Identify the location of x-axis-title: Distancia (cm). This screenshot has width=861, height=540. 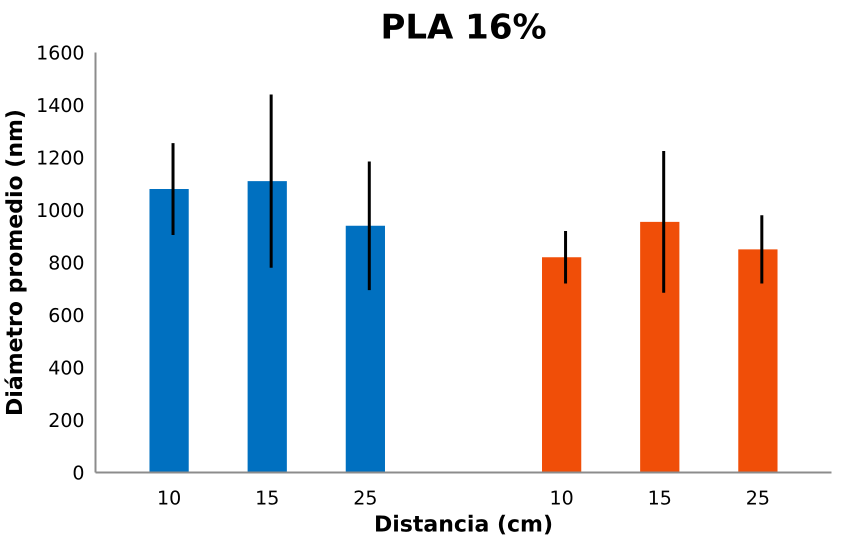
(464, 525).